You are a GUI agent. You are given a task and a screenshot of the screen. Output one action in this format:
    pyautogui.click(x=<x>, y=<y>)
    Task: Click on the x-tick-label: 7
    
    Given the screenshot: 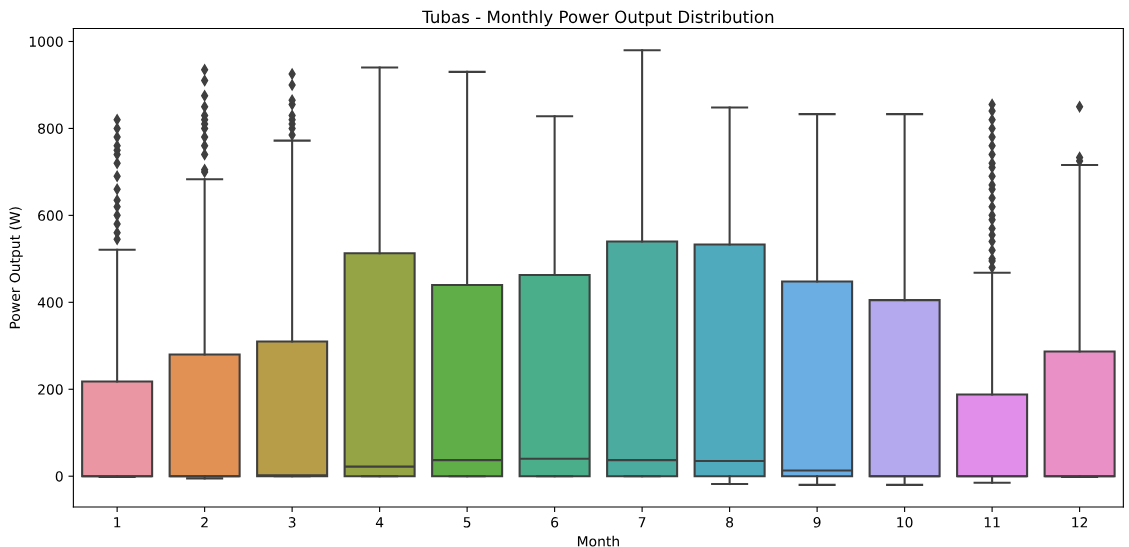 What is the action you would take?
    pyautogui.click(x=642, y=522)
    